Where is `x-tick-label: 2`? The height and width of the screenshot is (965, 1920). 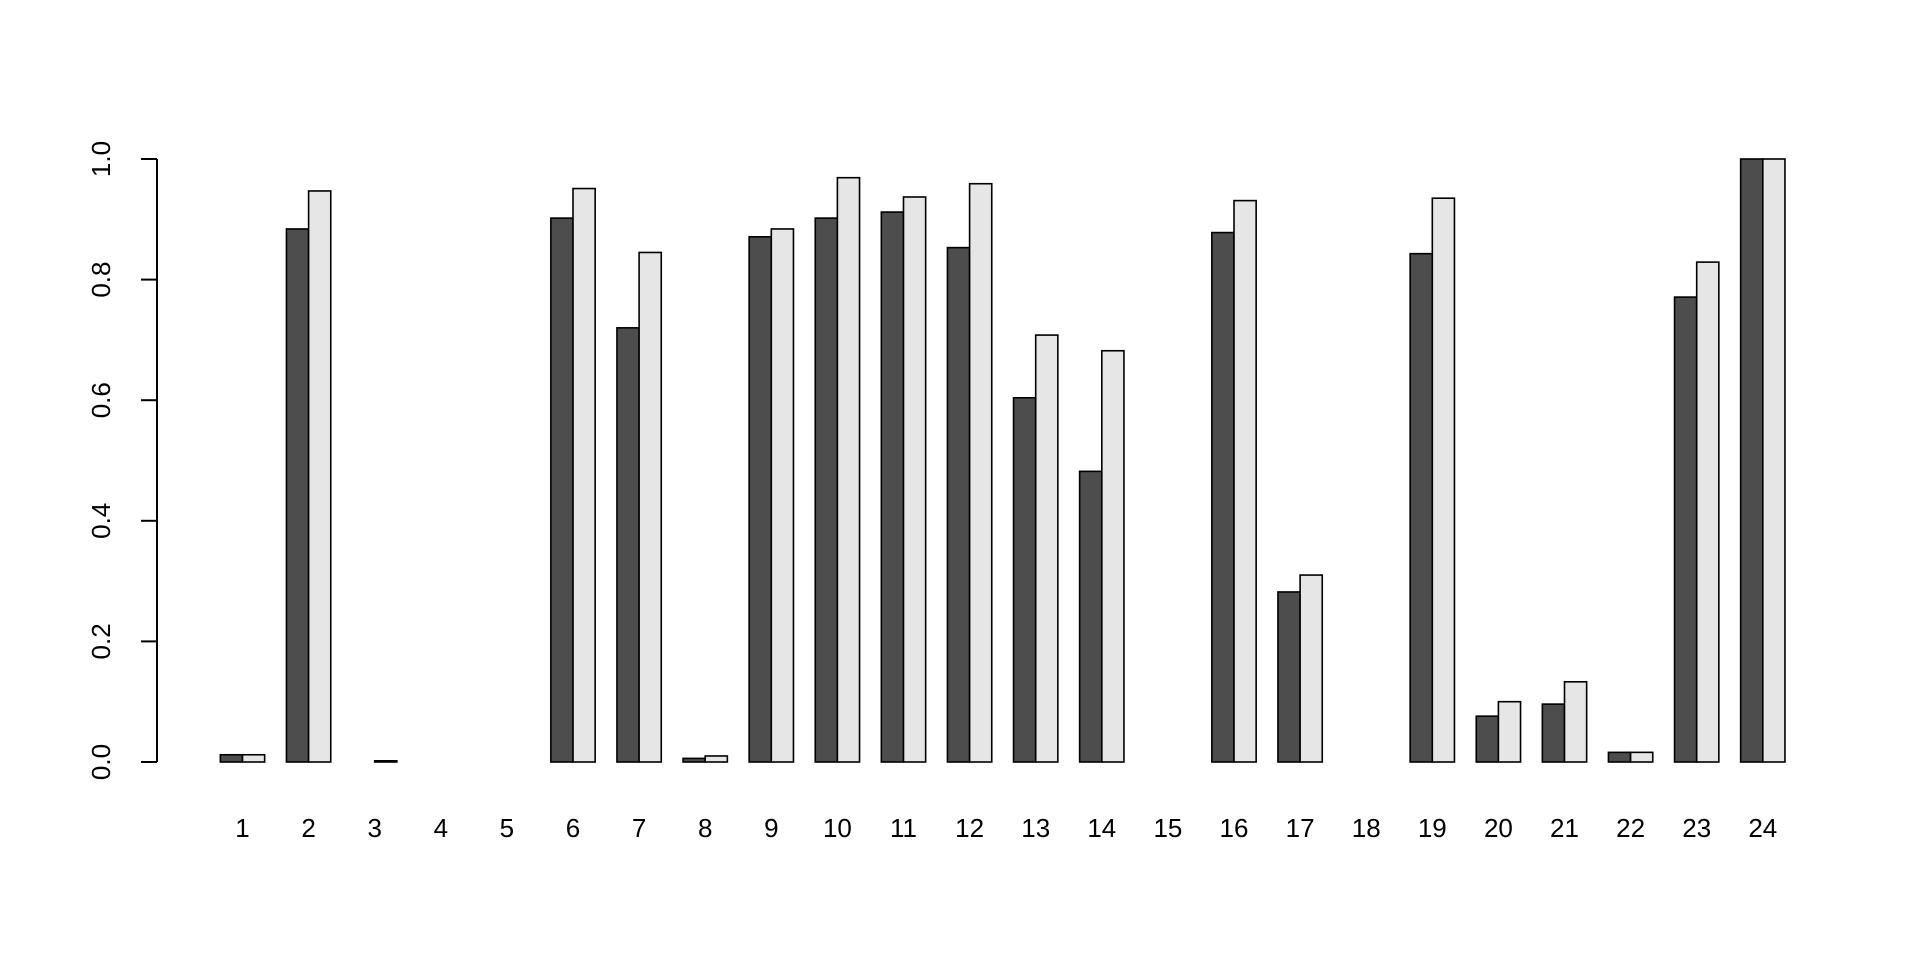
x-tick-label: 2 is located at coordinates (308, 828).